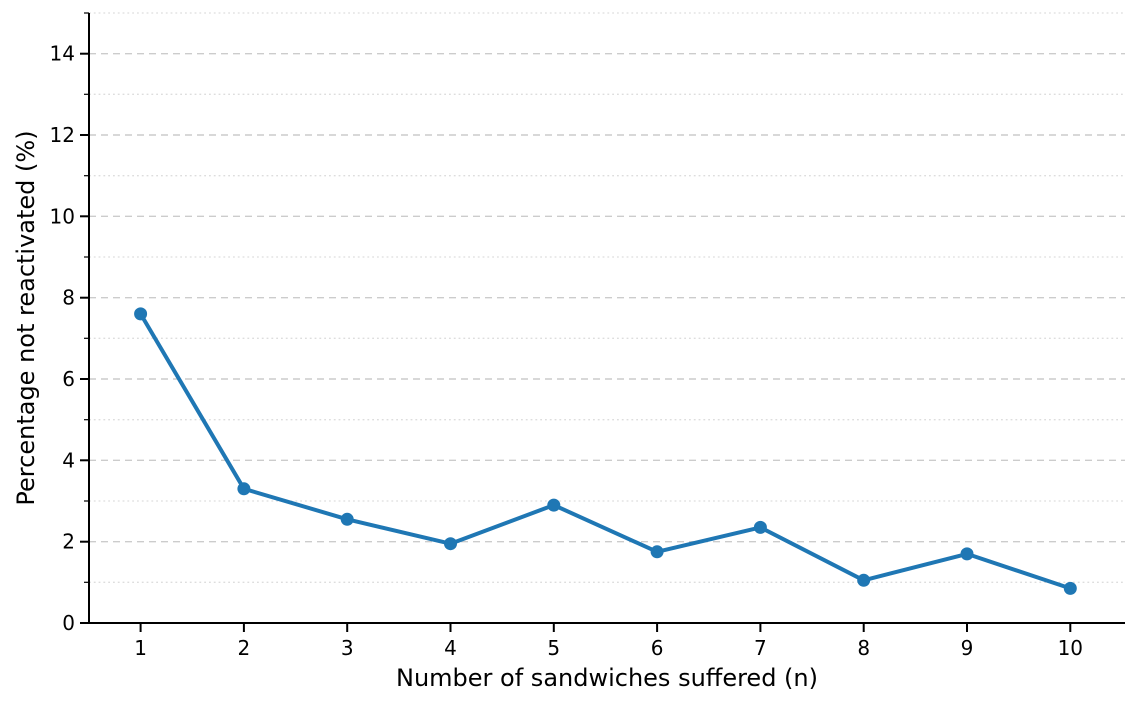 This screenshot has width=1137, height=705. I want to click on x-tick-label: 6, so click(657, 648).